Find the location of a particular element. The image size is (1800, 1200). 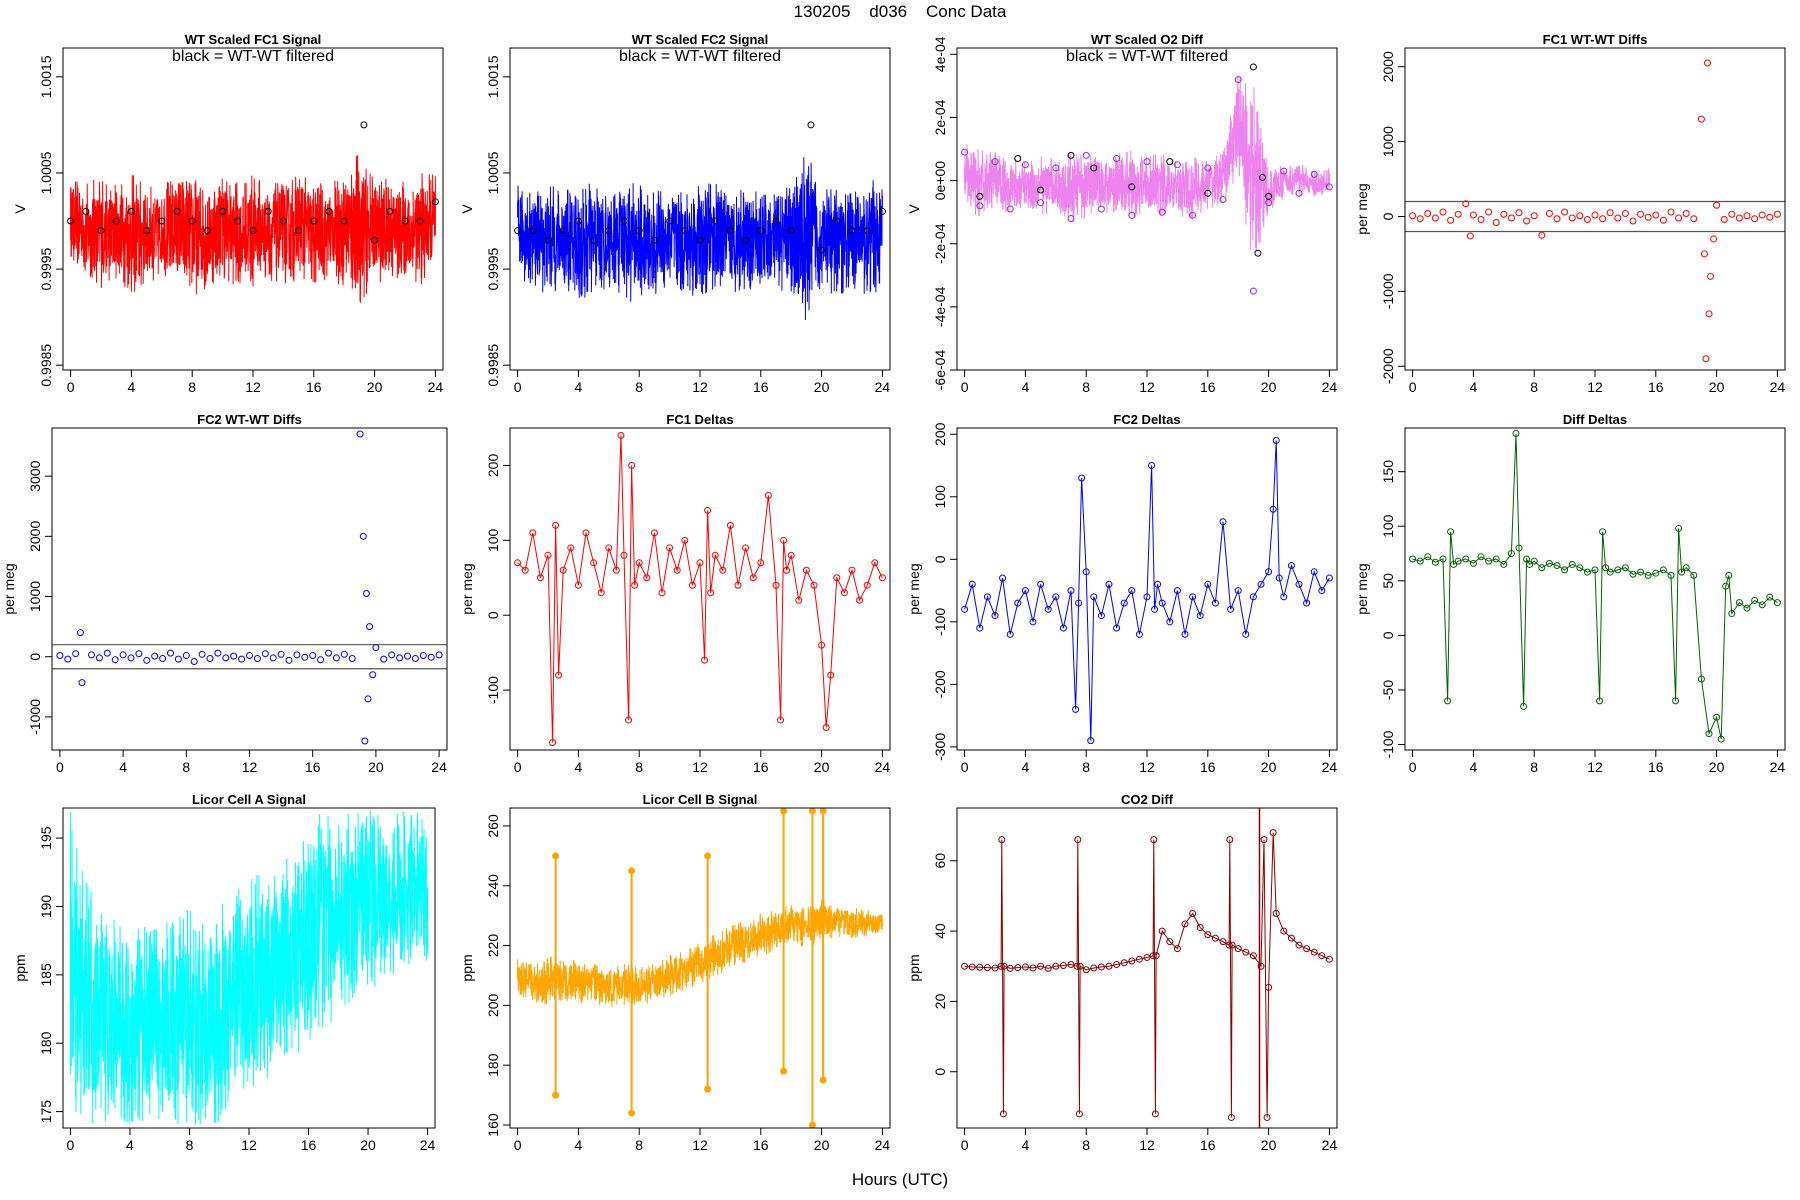

y-tick-label: 100 is located at coordinates (1388, 526).